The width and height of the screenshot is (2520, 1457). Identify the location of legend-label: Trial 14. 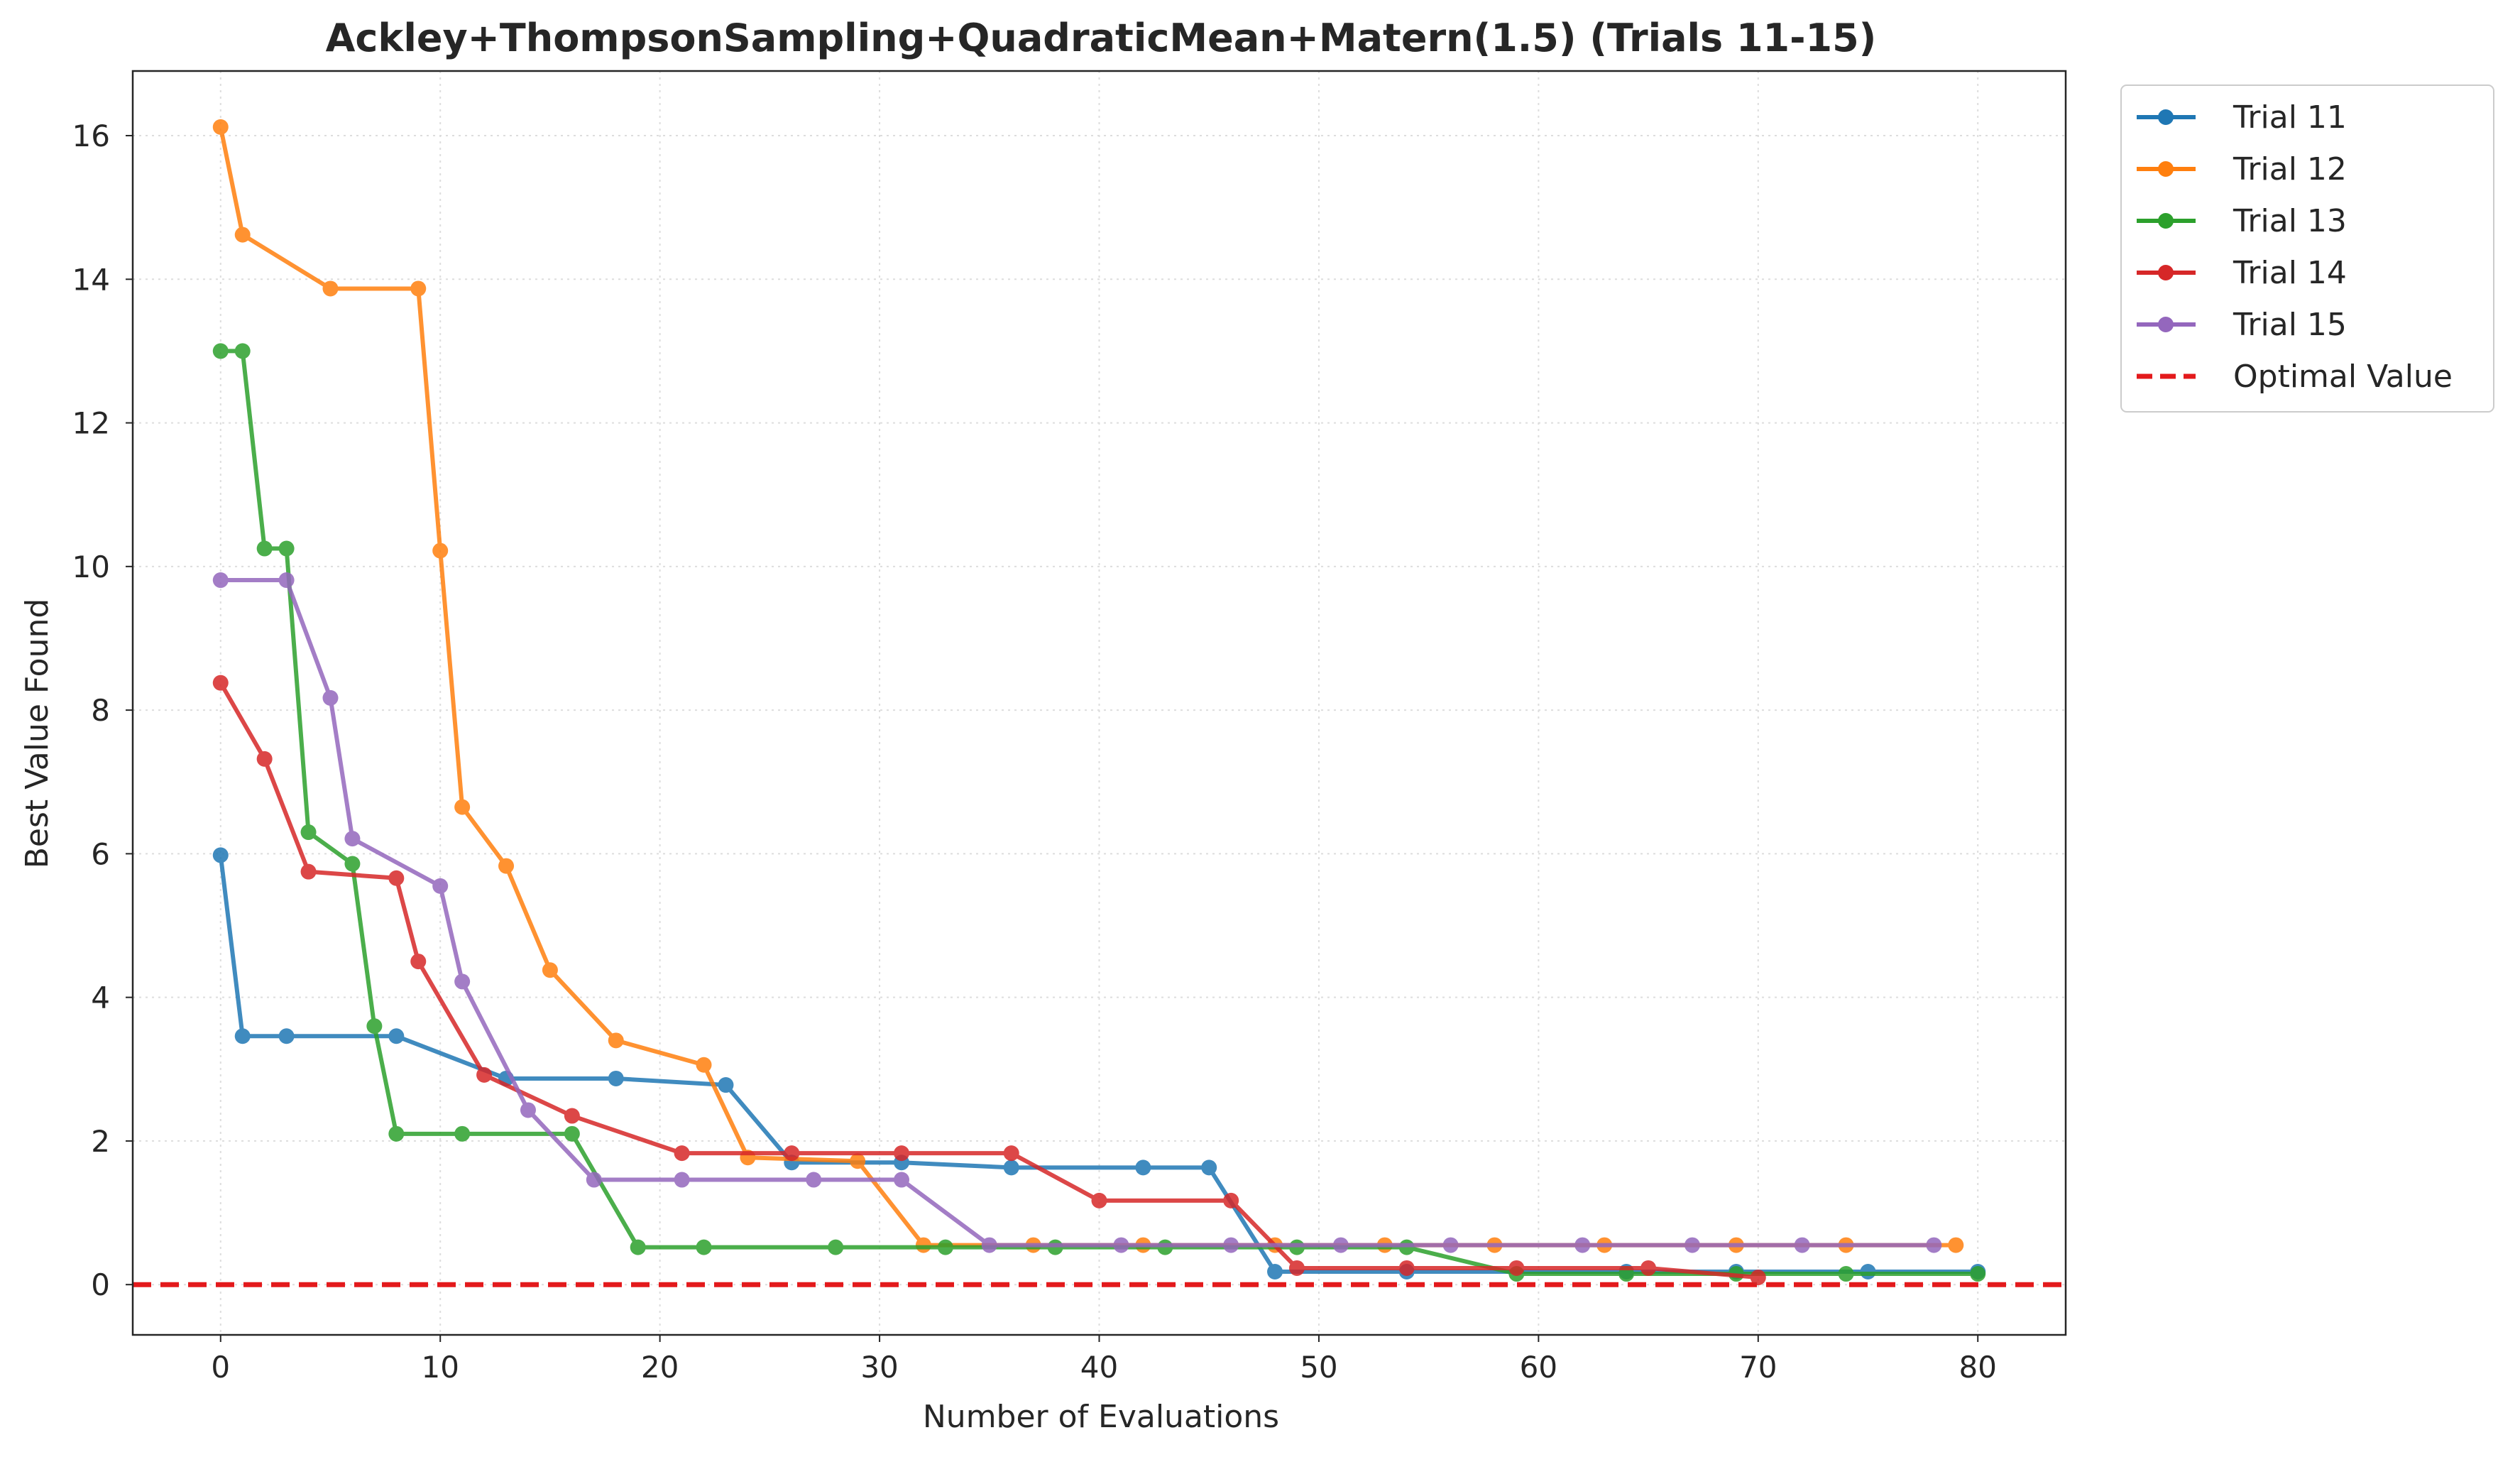
(2290, 273).